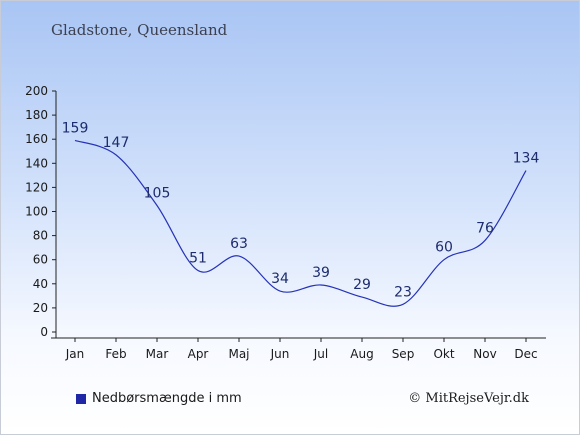 The width and height of the screenshot is (580, 435). I want to click on data-label: 23, so click(403, 292).